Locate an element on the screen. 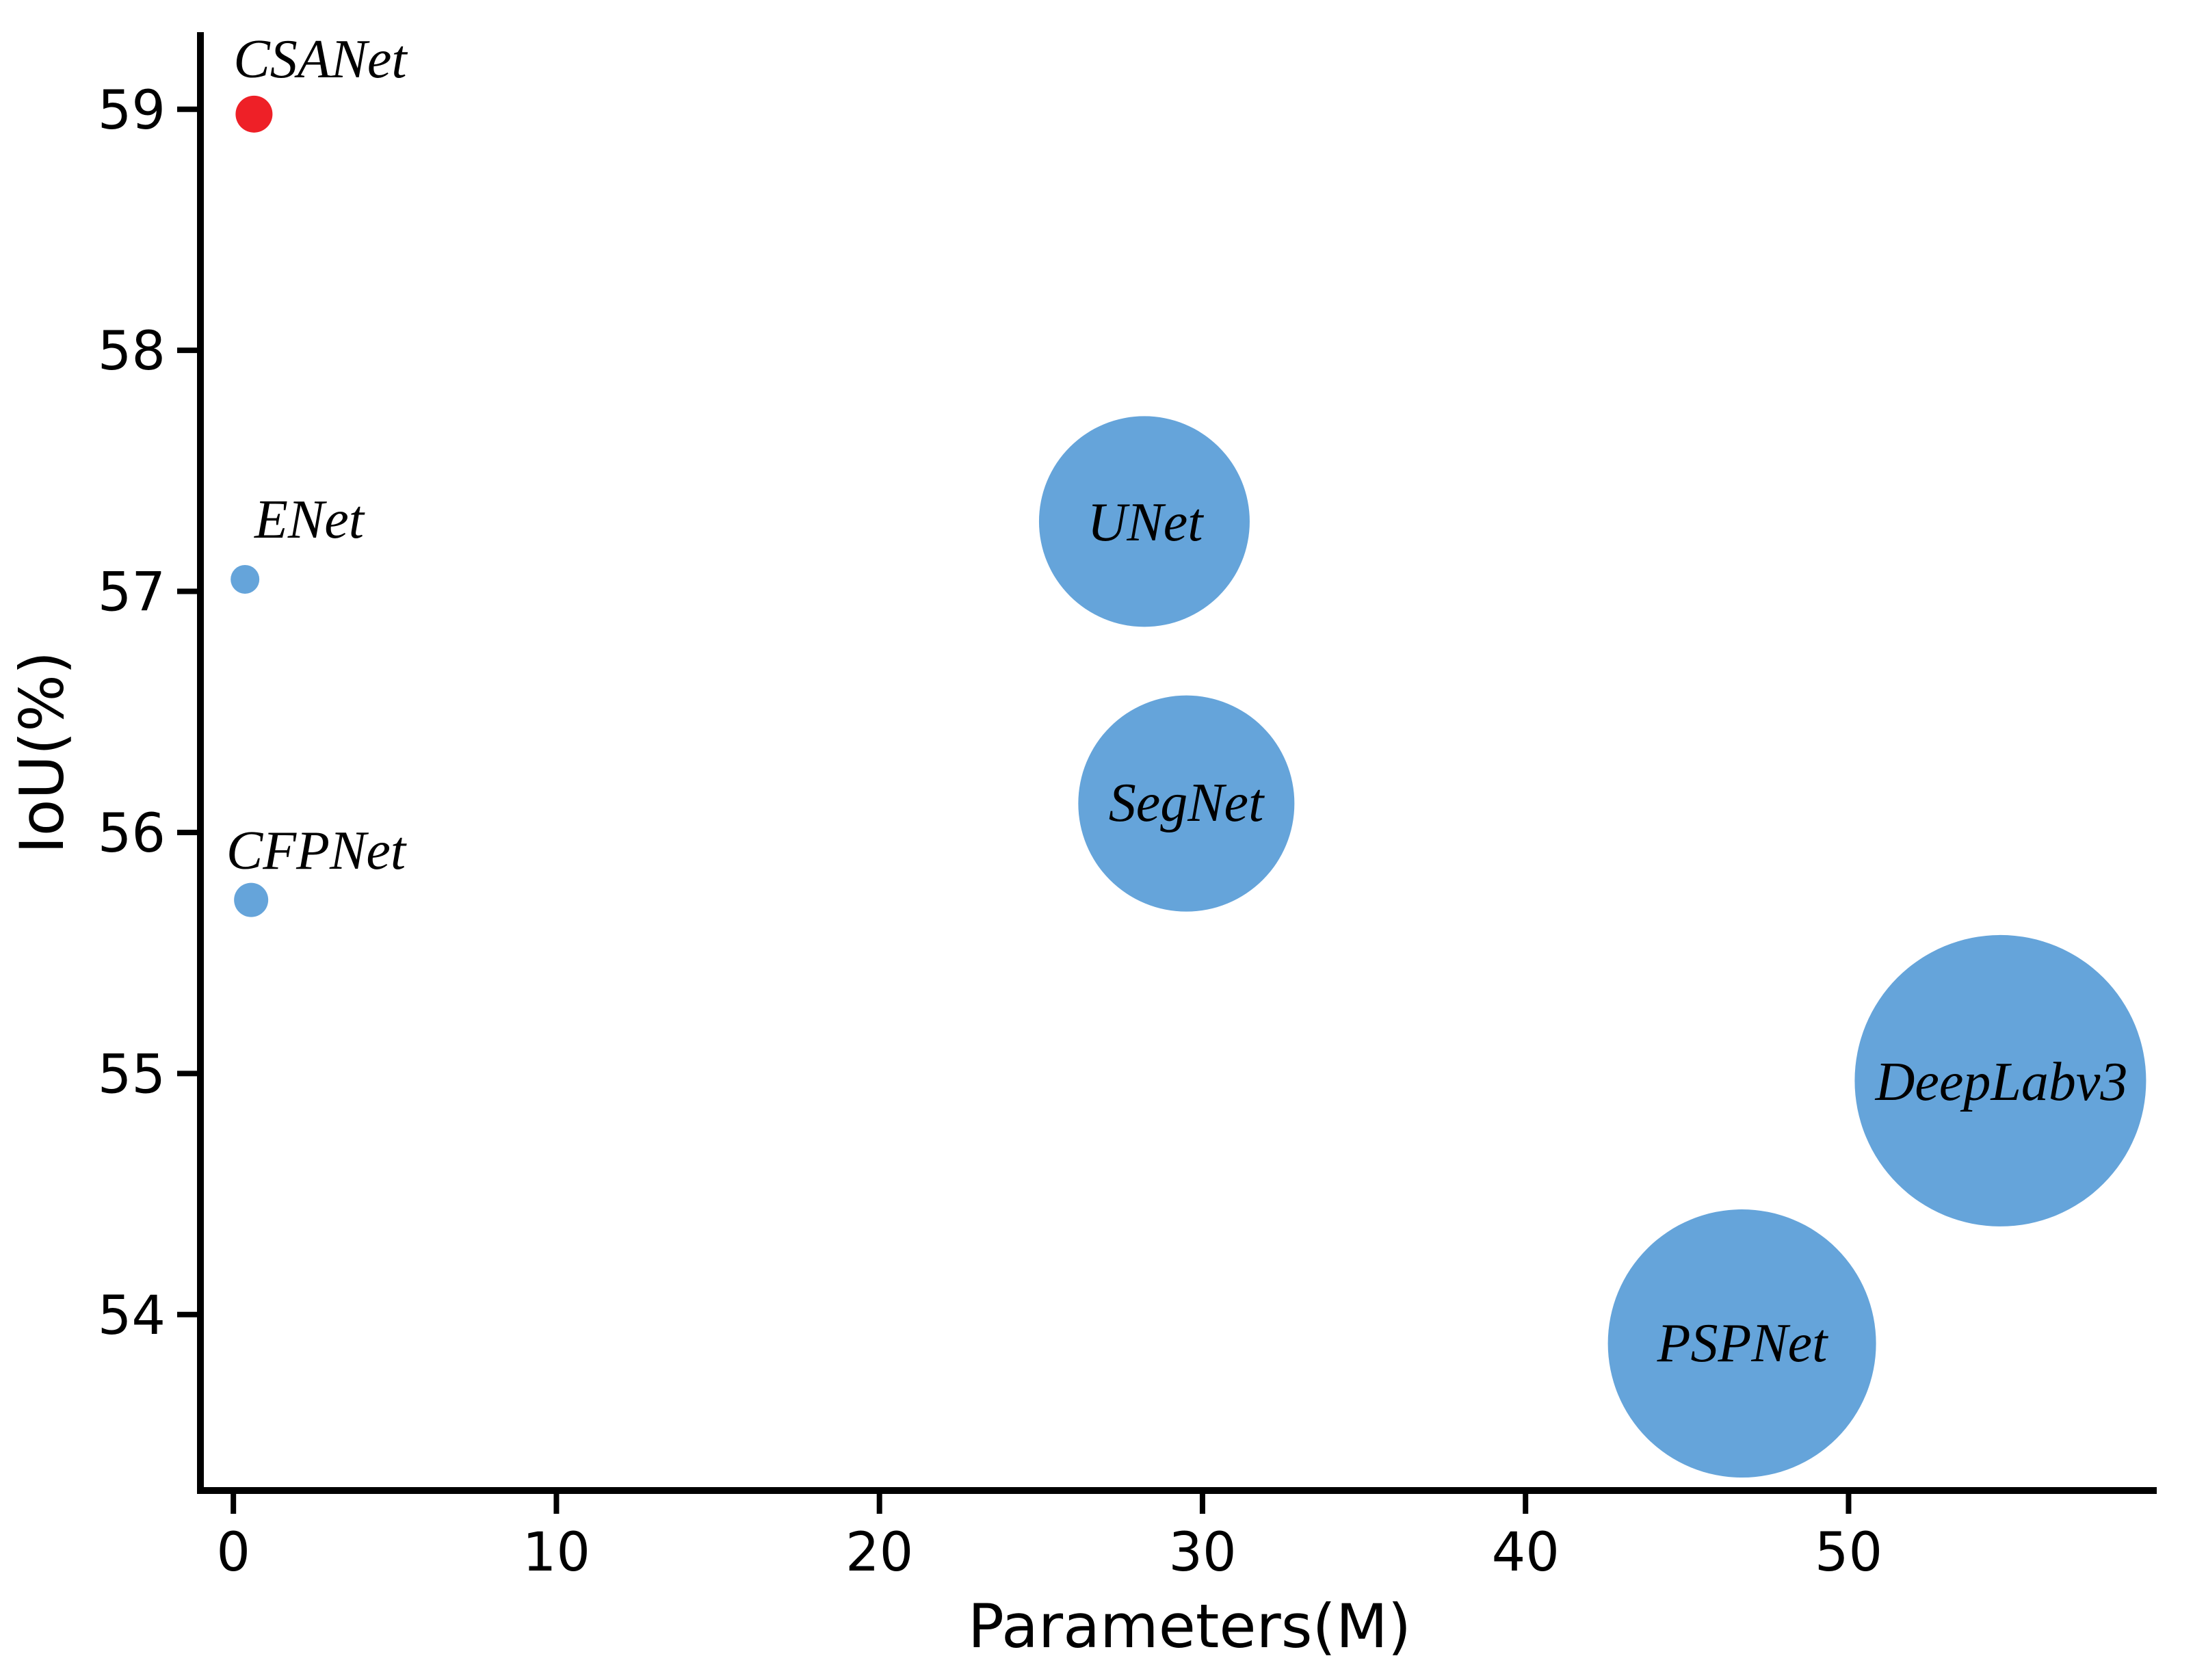 This screenshot has height=1680, width=2193. bubble-label-csanet: CSANet is located at coordinates (321, 59).